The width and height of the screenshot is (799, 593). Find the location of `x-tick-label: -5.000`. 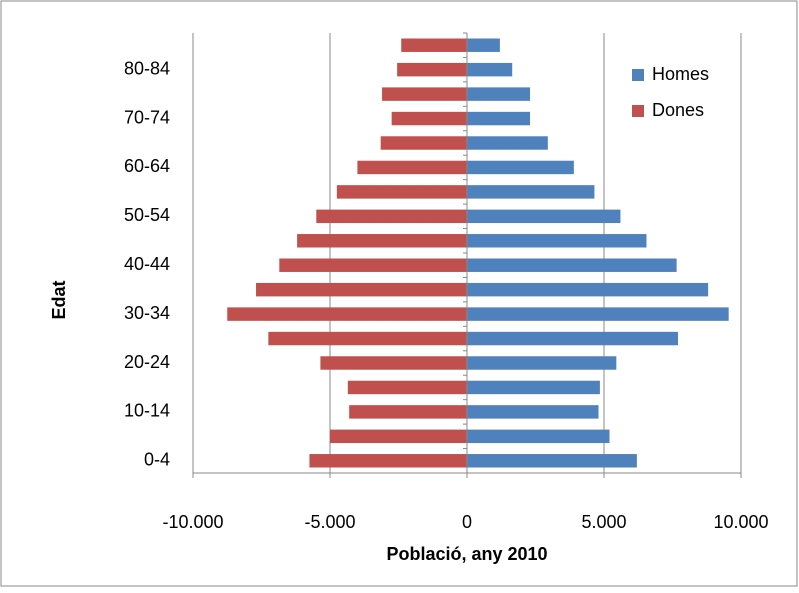

x-tick-label: -5.000 is located at coordinates (329, 522).